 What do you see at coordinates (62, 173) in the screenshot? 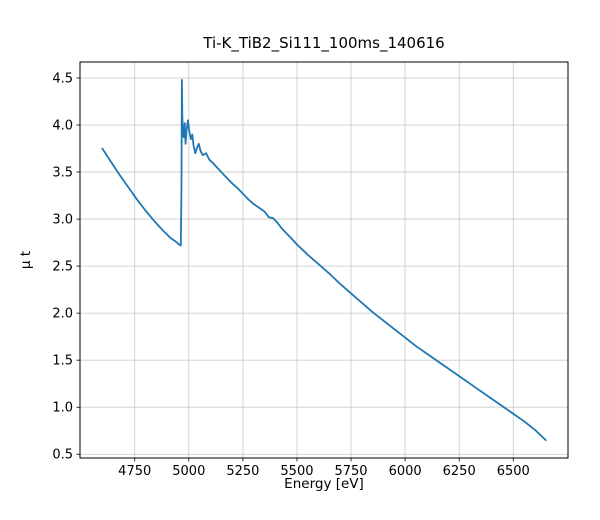
I see `y-tick-label: 3.5` at bounding box center [62, 173].